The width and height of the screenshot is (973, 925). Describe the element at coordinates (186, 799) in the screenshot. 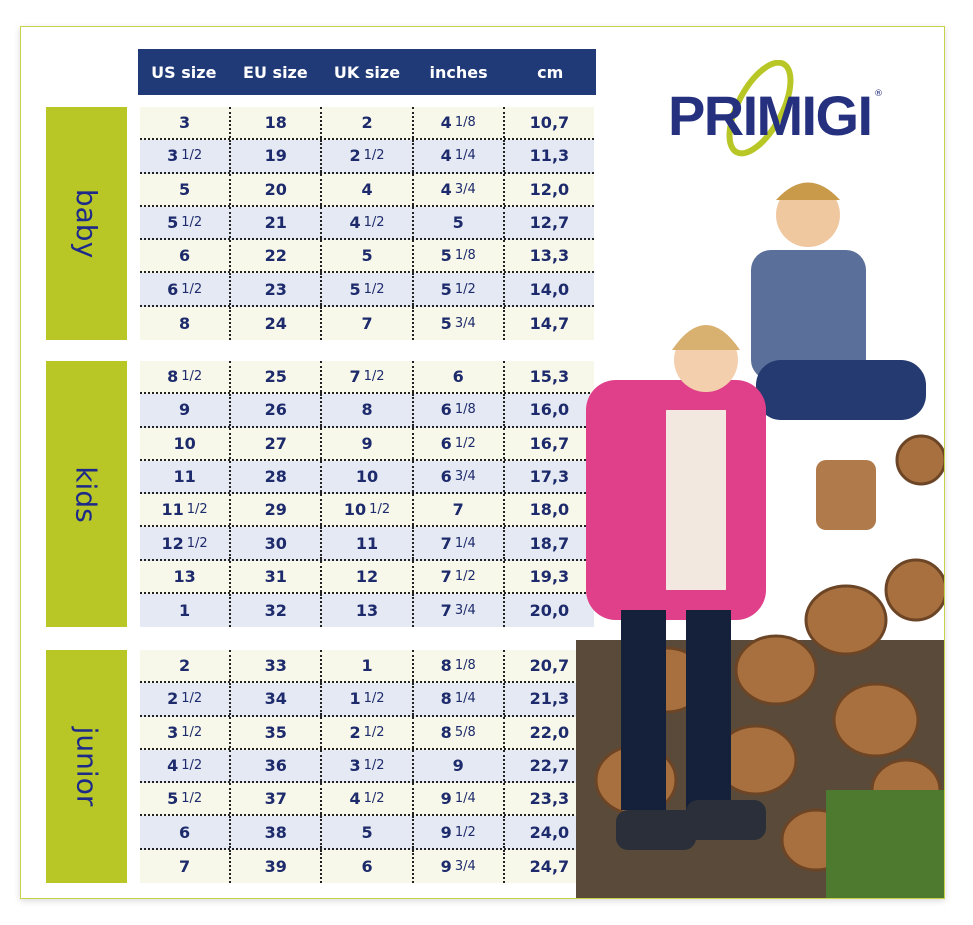

I see `table-cell: 5 1/2` at that location.